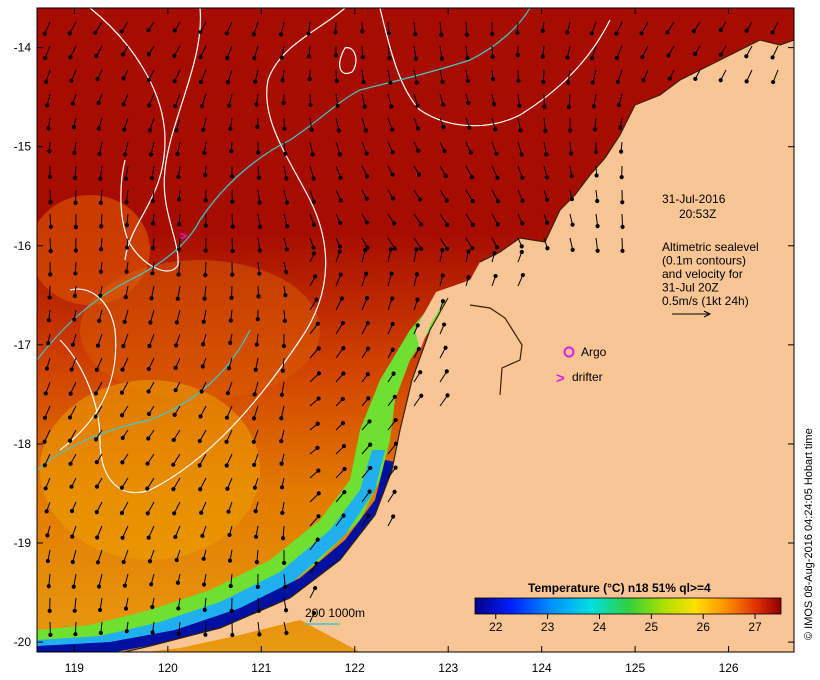 Image resolution: width=820 pixels, height=680 pixels. Describe the element at coordinates (704, 627) in the screenshot. I see `colorbar-tick-label: 26` at that location.